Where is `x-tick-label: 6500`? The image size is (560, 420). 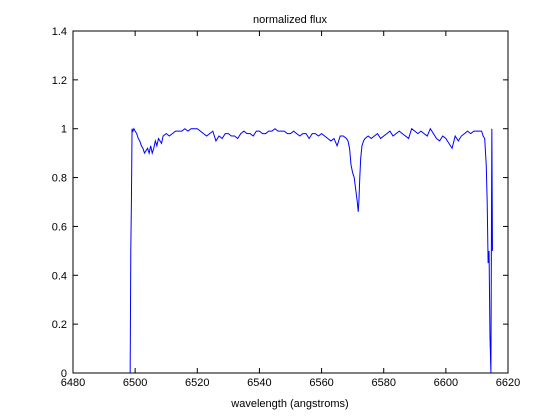
x-tick-label: 6500 is located at coordinates (135, 383).